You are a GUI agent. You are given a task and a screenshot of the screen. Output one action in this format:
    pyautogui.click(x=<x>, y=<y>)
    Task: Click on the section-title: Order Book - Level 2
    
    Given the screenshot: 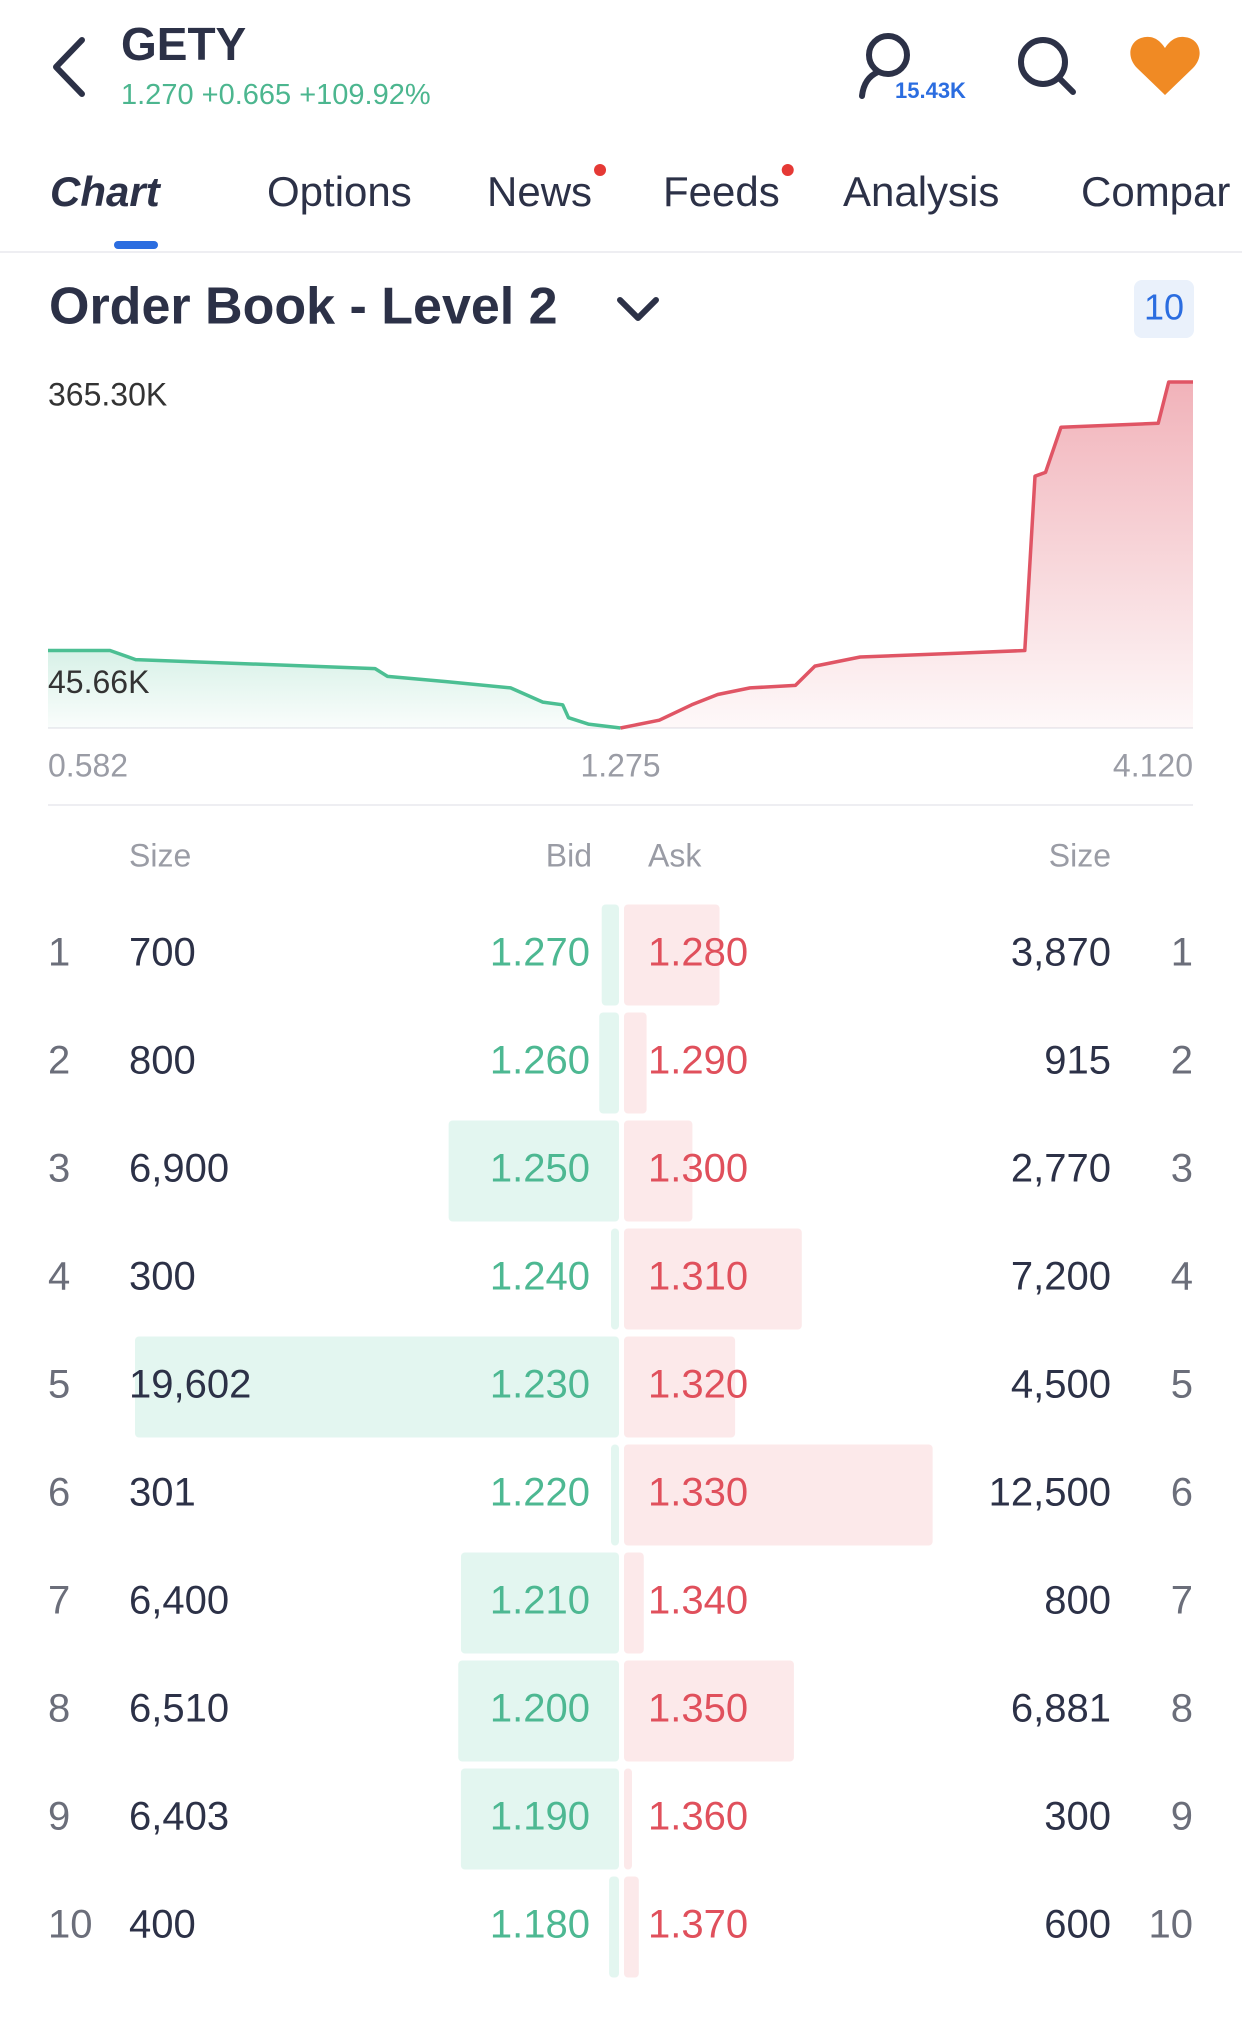 What is the action you would take?
    pyautogui.click(x=303, y=307)
    